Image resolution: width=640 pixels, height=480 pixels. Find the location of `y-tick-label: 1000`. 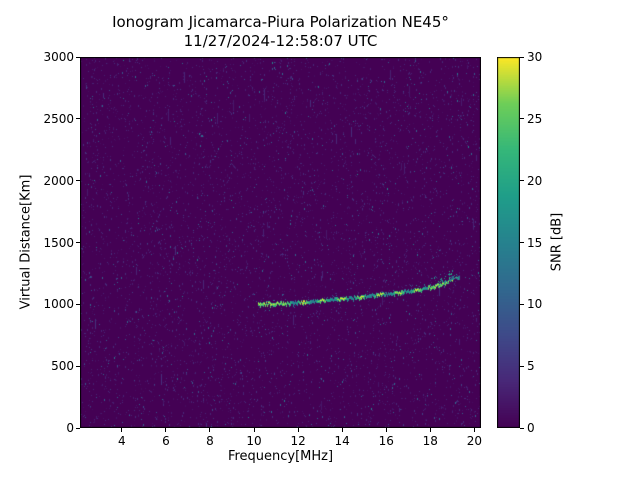

y-tick-label: 1000 is located at coordinates (58, 304).